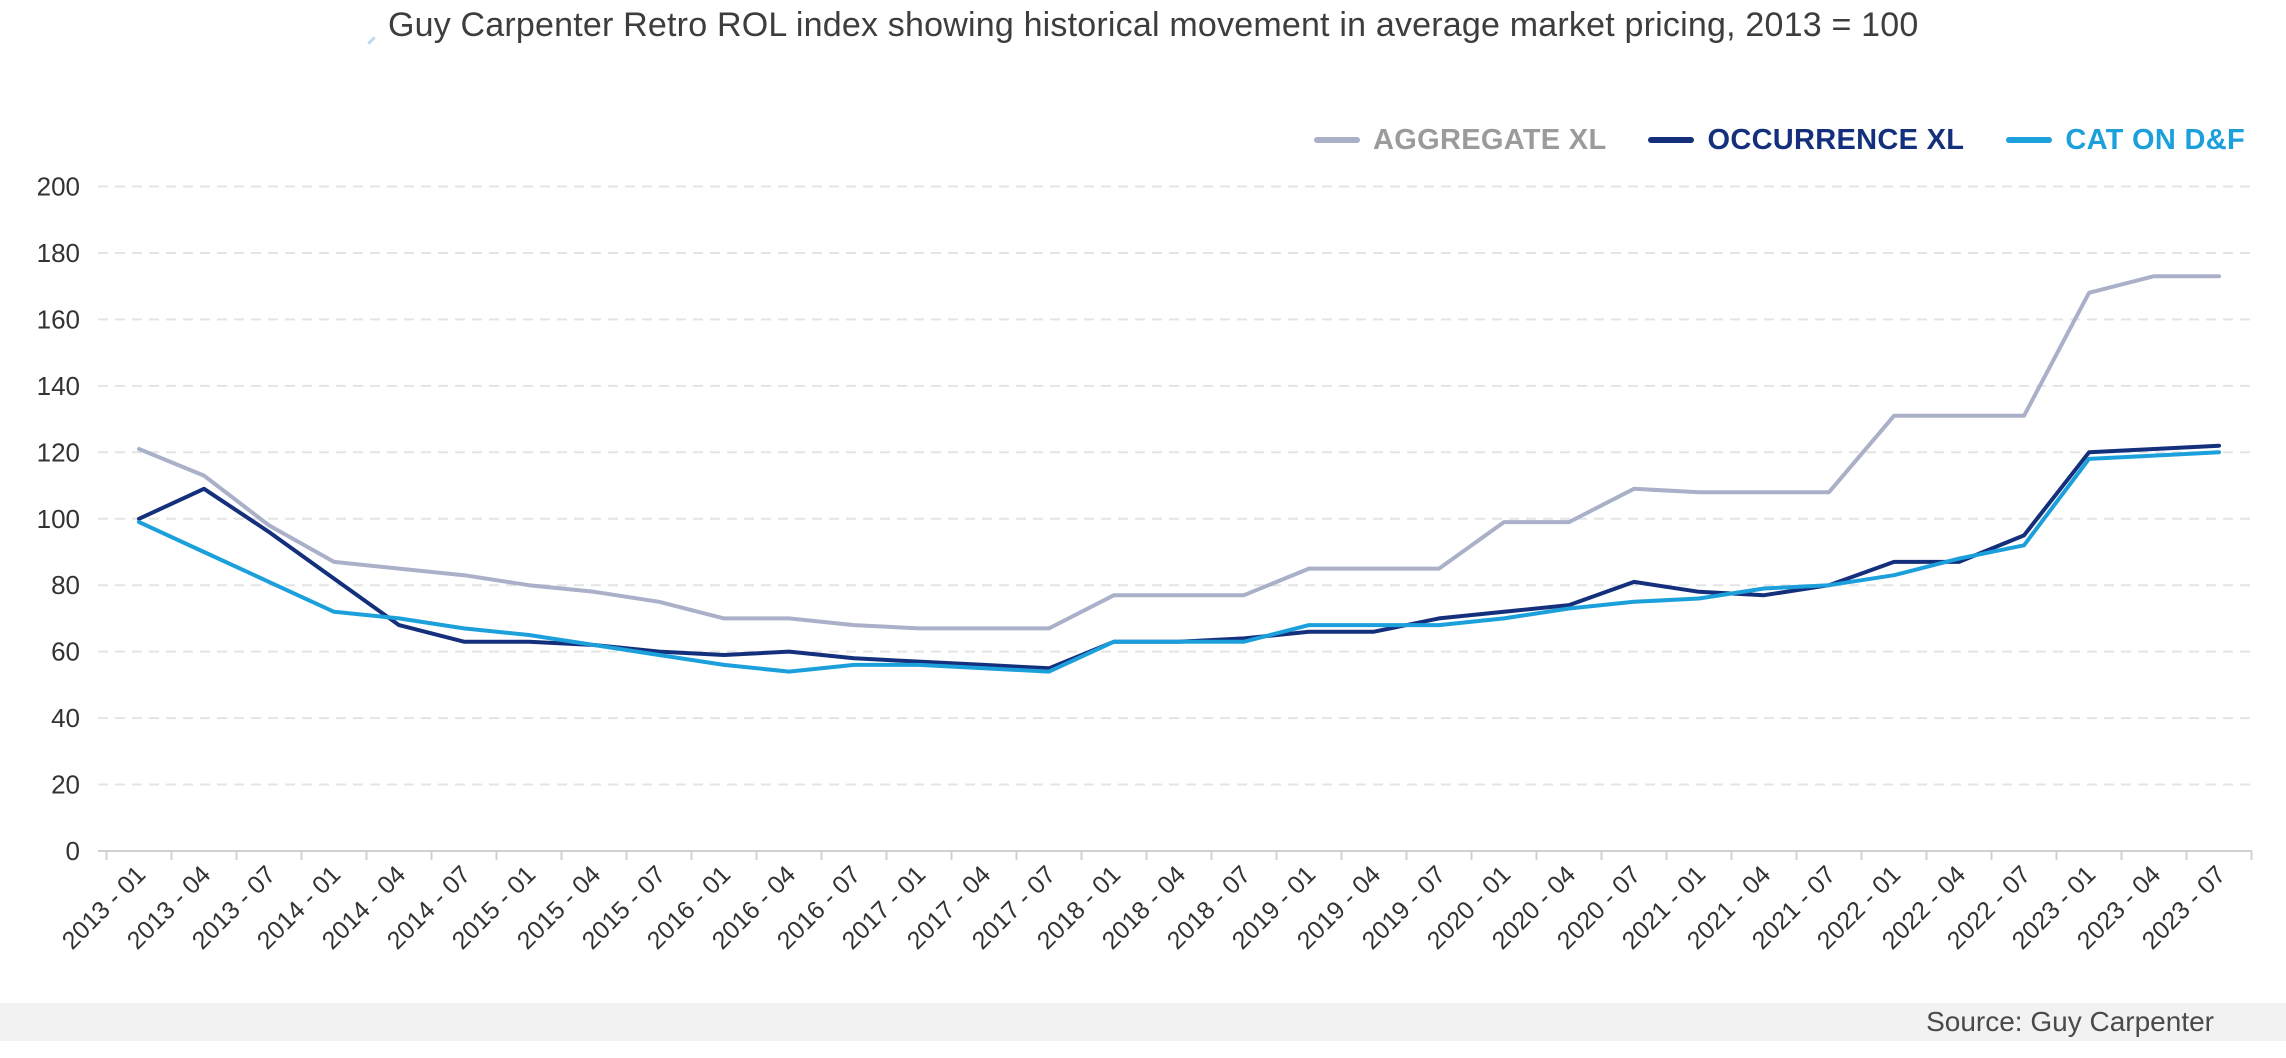  Describe the element at coordinates (58, 452) in the screenshot. I see `y-axis-tick-label: 120` at that location.